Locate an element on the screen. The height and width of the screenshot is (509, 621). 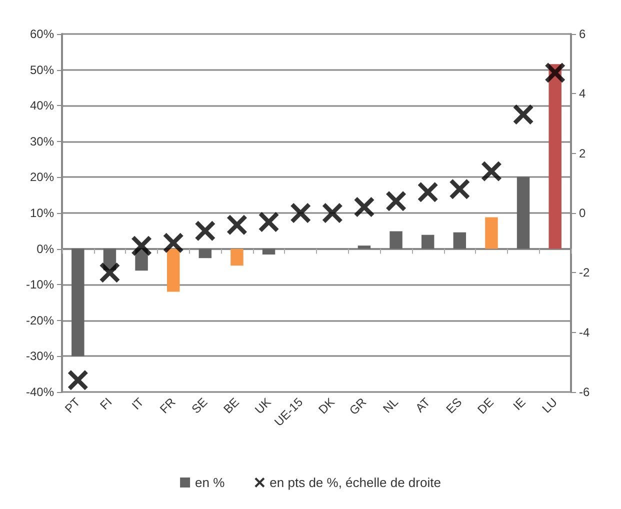
x-tick-label: UK is located at coordinates (263, 406).